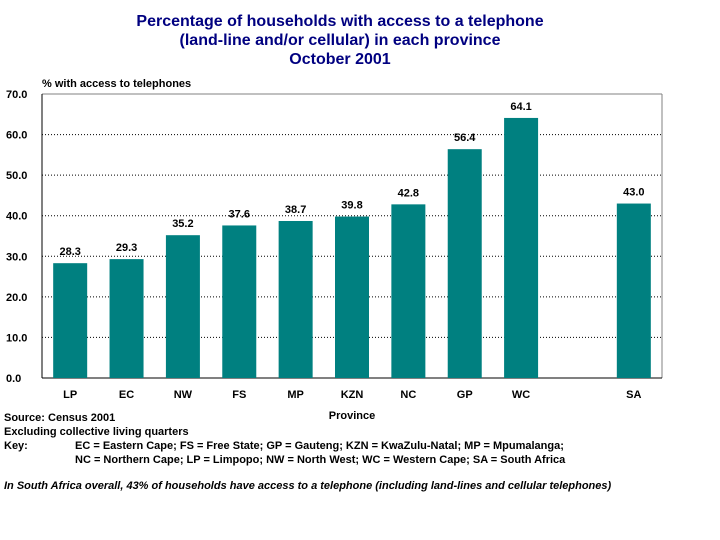 This screenshot has width=720, height=540. Describe the element at coordinates (183, 395) in the screenshot. I see `x-tick-label: NW` at that location.